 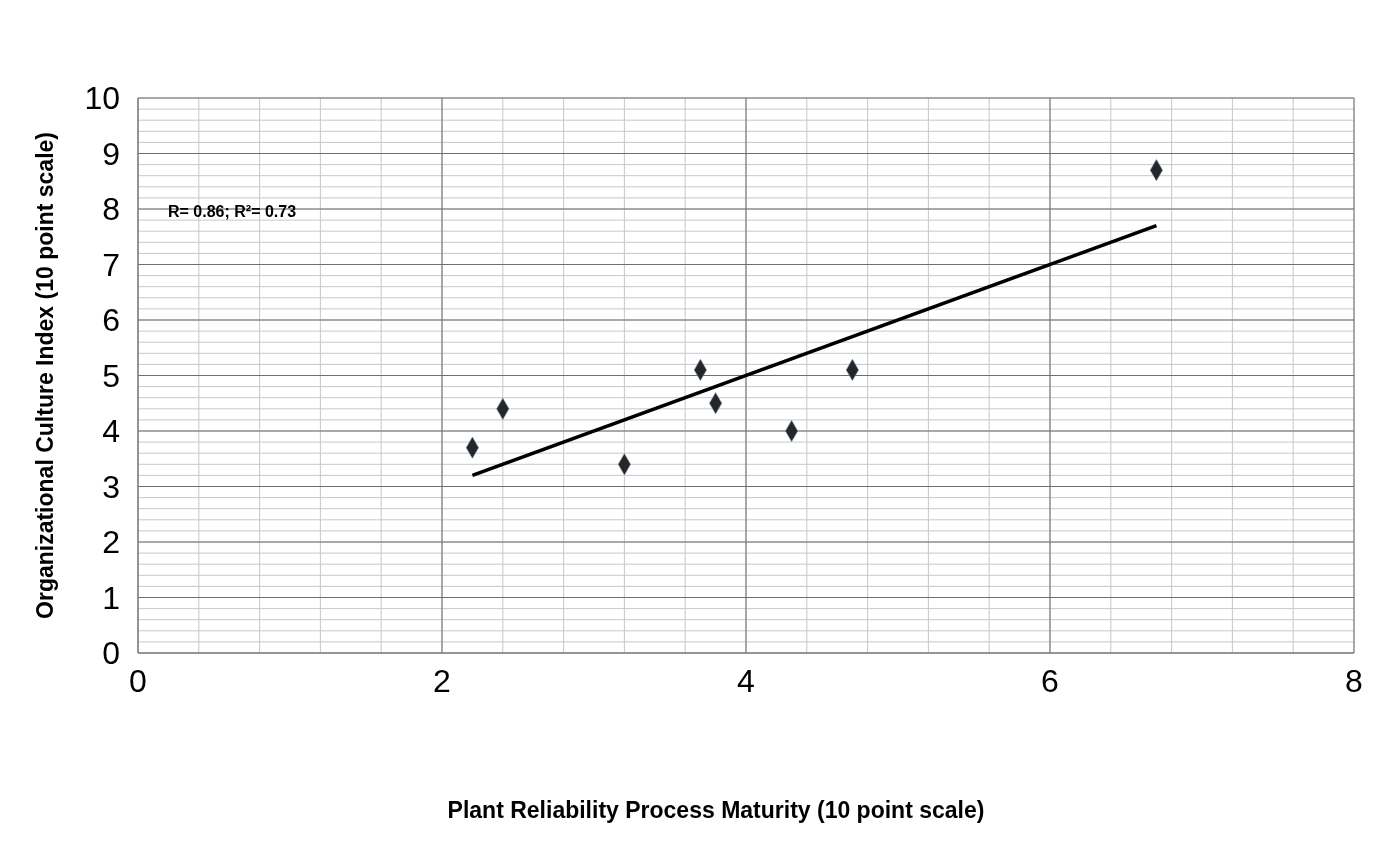 I want to click on x-axis-title: Plant Reliability Process Maturity (10 point scale), so click(x=716, y=810).